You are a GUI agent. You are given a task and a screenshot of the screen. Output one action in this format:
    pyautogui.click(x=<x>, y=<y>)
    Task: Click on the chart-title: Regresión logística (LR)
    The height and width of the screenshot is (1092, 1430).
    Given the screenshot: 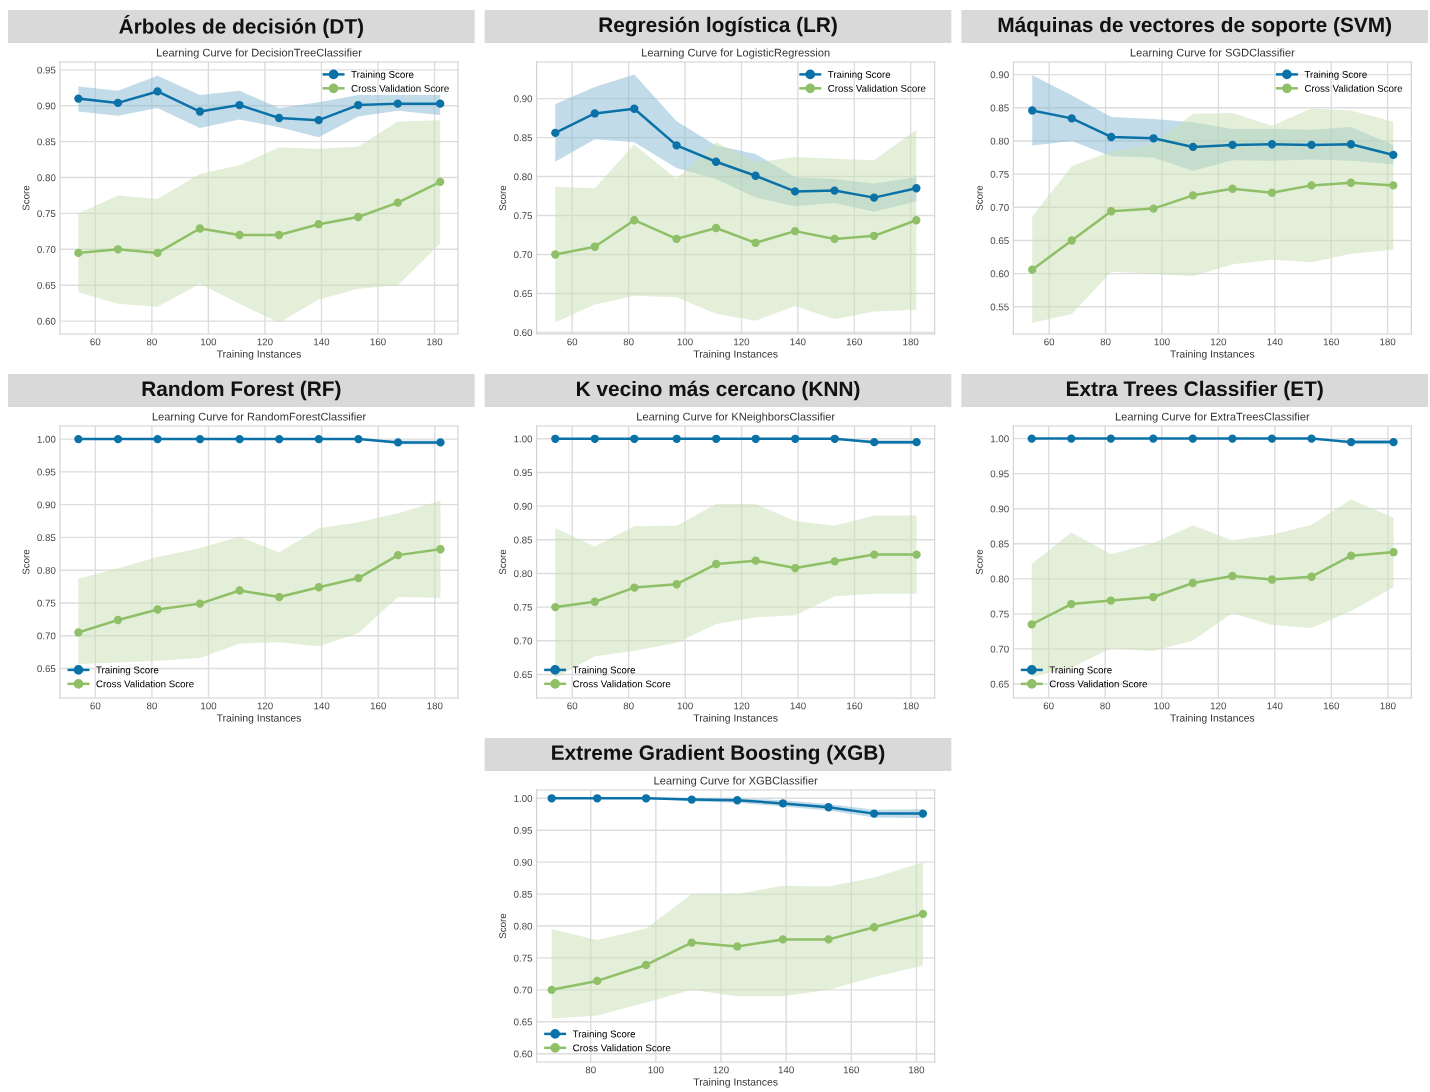 What is the action you would take?
    pyautogui.click(x=718, y=26)
    